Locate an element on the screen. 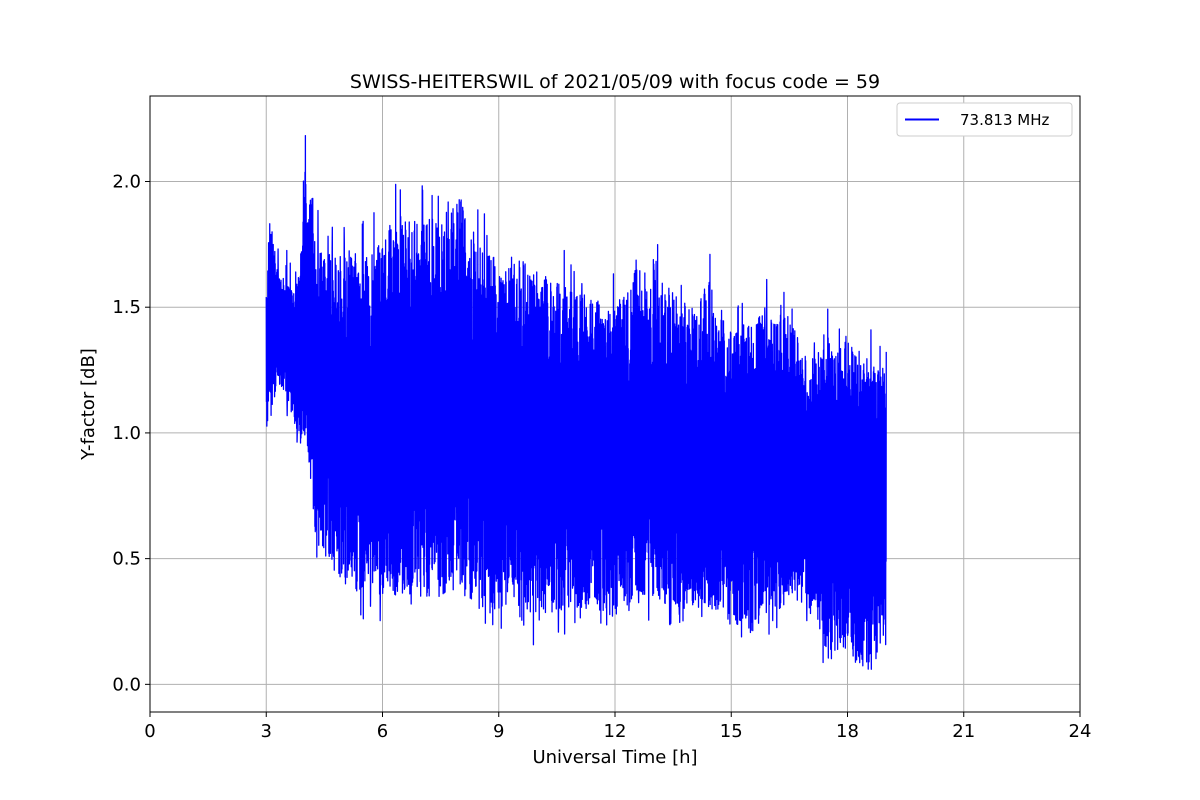 The width and height of the screenshot is (1200, 800). y-axis-ticks: 0.0 0.5 1.0 1.5 2.0 is located at coordinates (131, 433).